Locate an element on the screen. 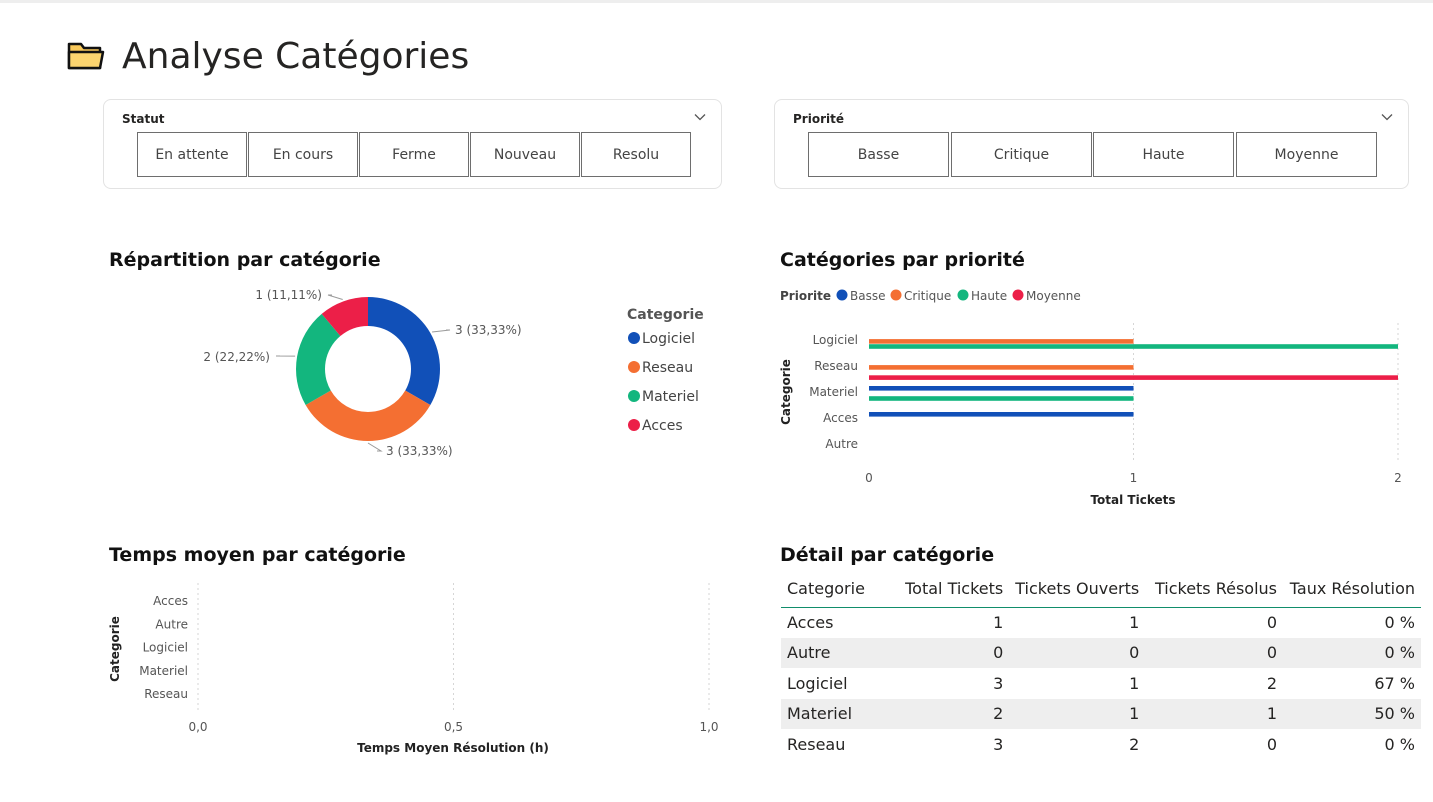  column-header-total-tickets: Total Tickets is located at coordinates (954, 589).